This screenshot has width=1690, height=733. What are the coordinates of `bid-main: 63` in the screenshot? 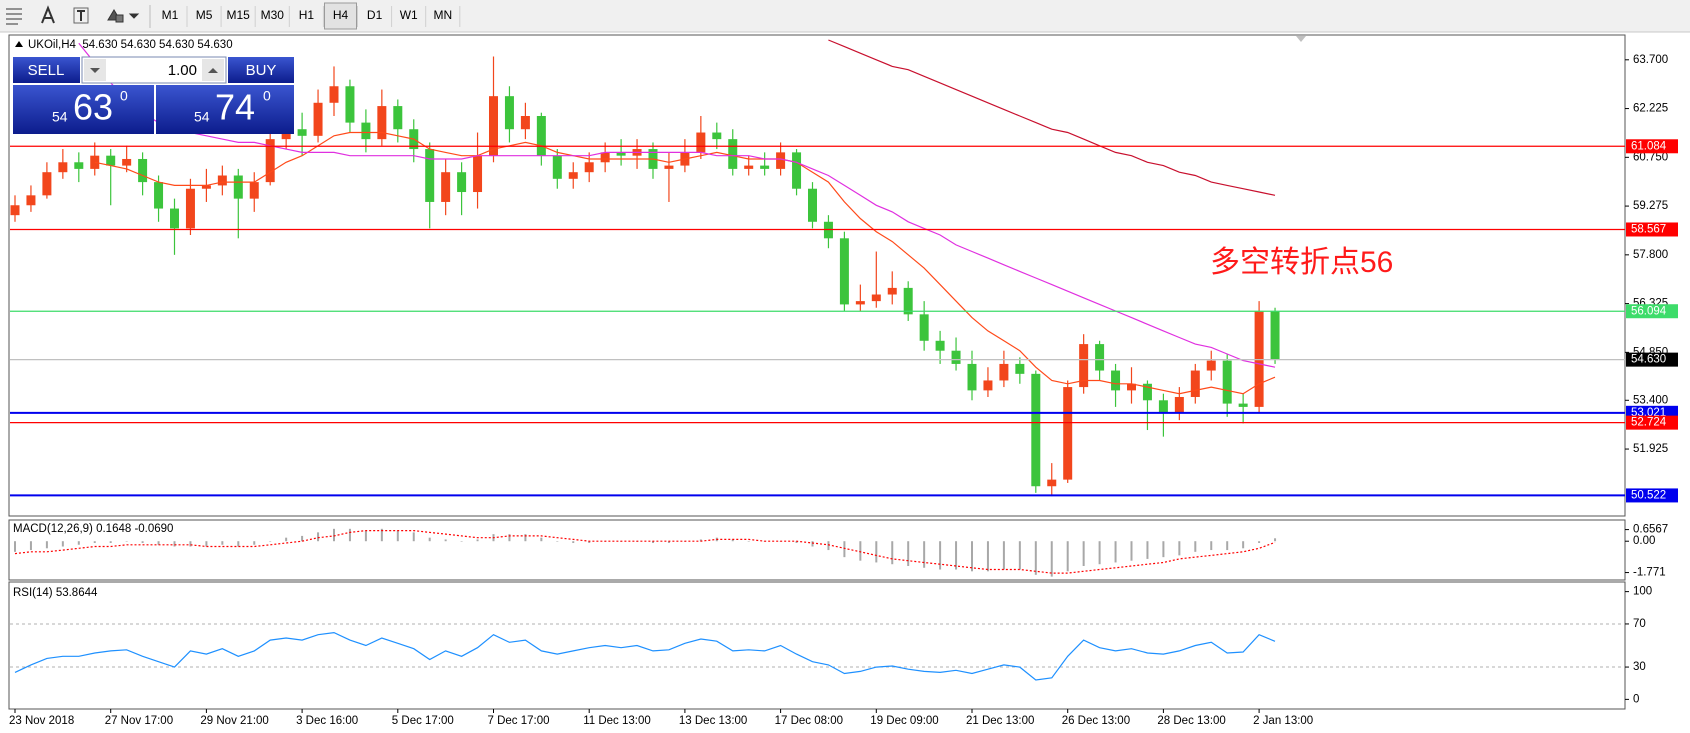 It's located at (93, 107).